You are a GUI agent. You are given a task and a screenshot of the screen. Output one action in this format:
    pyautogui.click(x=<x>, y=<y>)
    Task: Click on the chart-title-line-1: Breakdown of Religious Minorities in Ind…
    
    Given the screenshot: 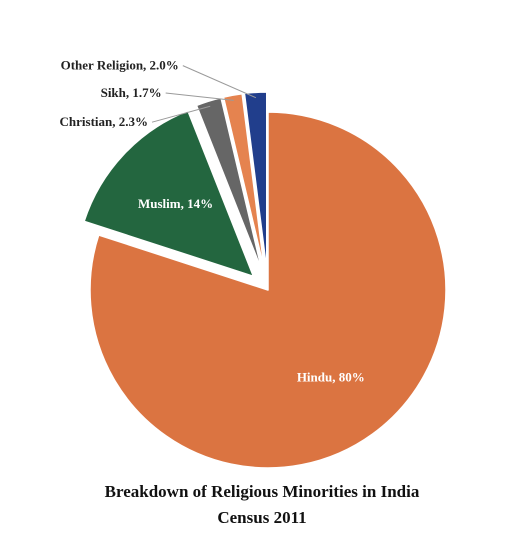 What is the action you would take?
    pyautogui.click(x=262, y=491)
    